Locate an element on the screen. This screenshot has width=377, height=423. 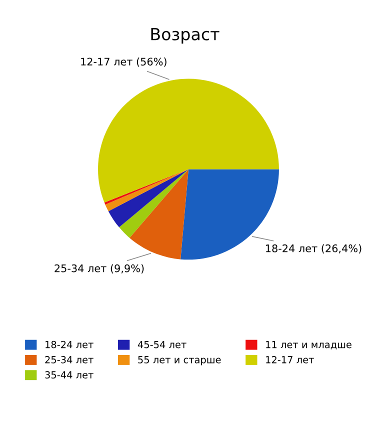
legend-label: 11 лет и младше is located at coordinates (309, 345).